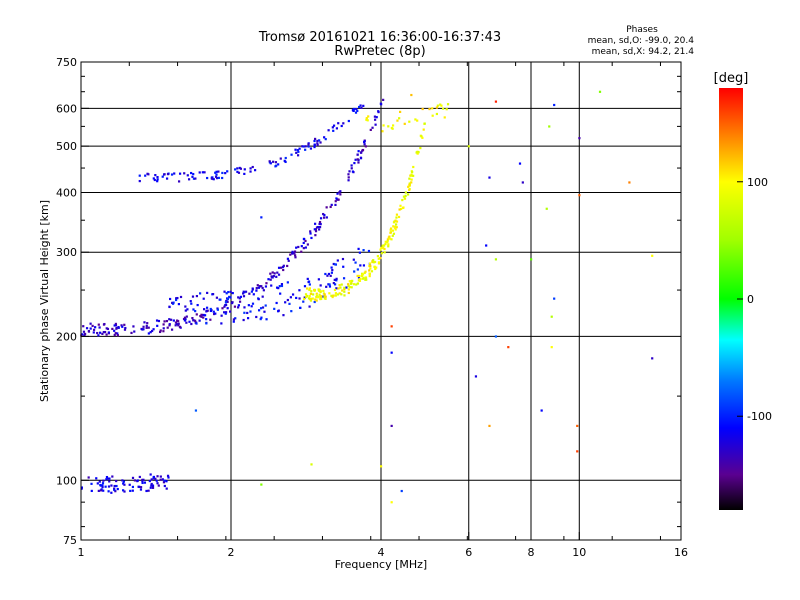  I want to click on x-tick-label: 10, so click(579, 552).